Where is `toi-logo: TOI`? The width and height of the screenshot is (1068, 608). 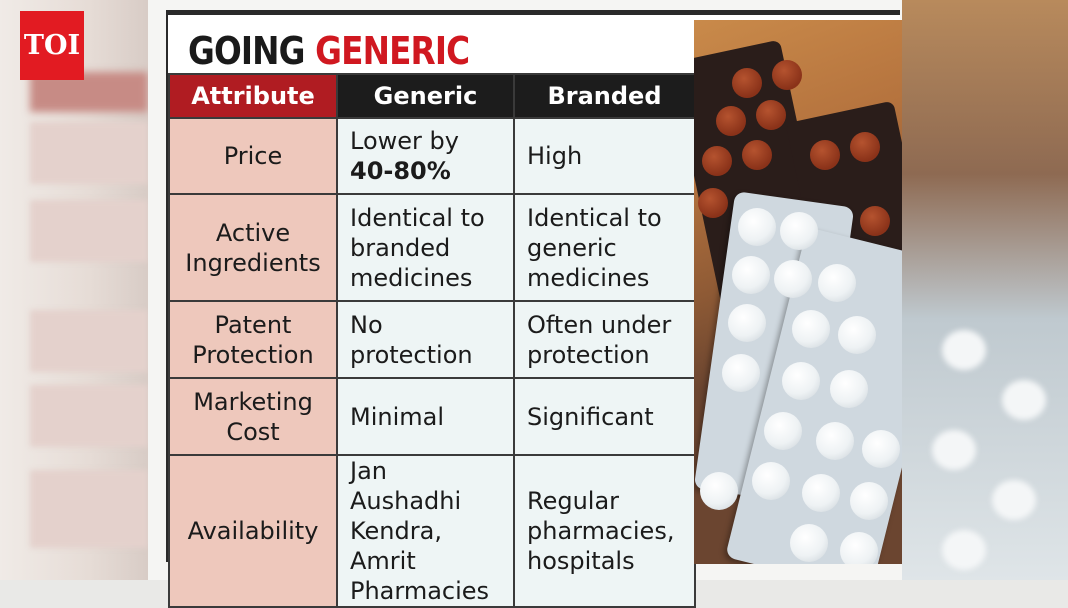
toi-logo: TOI is located at coordinates (52, 45).